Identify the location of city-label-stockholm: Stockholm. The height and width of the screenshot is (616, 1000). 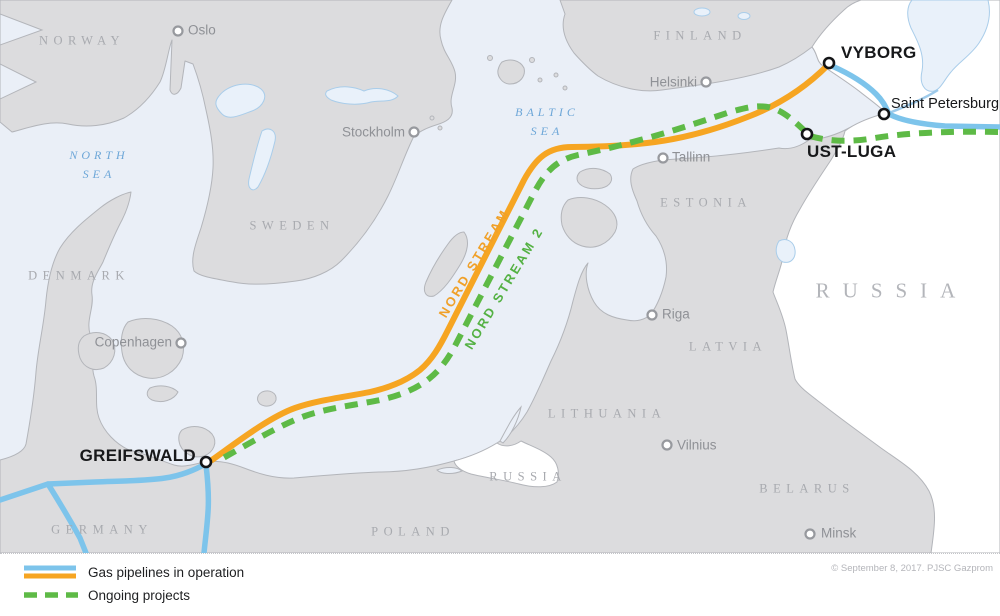
(373, 132).